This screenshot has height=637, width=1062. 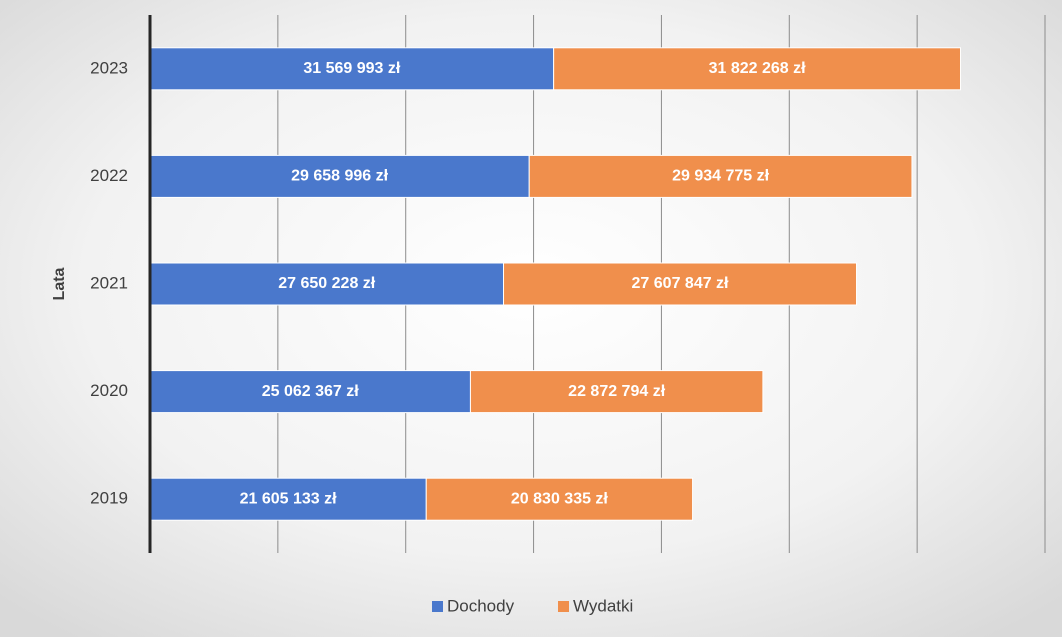 What do you see at coordinates (109, 67) in the screenshot?
I see `y-tick-label: 2023` at bounding box center [109, 67].